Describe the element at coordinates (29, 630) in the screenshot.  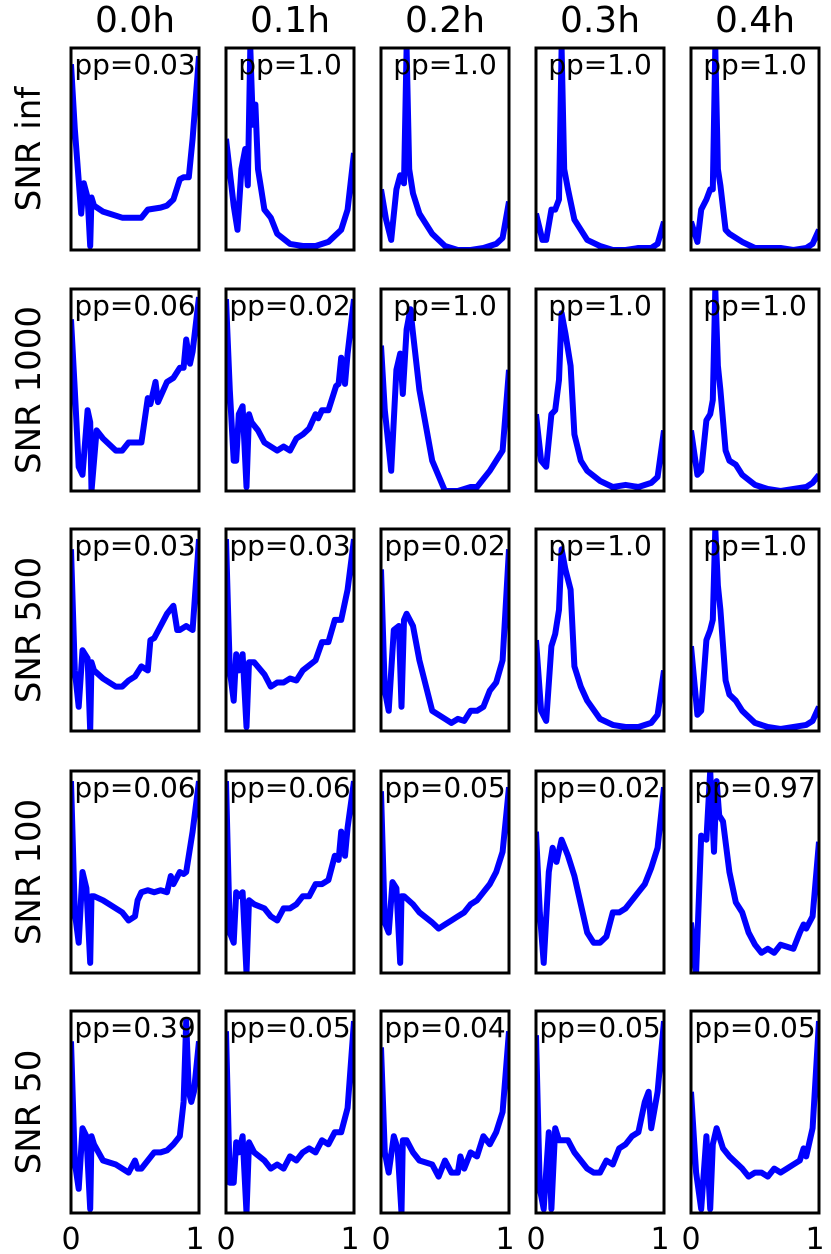
I see `row-label: SNR 500` at that location.